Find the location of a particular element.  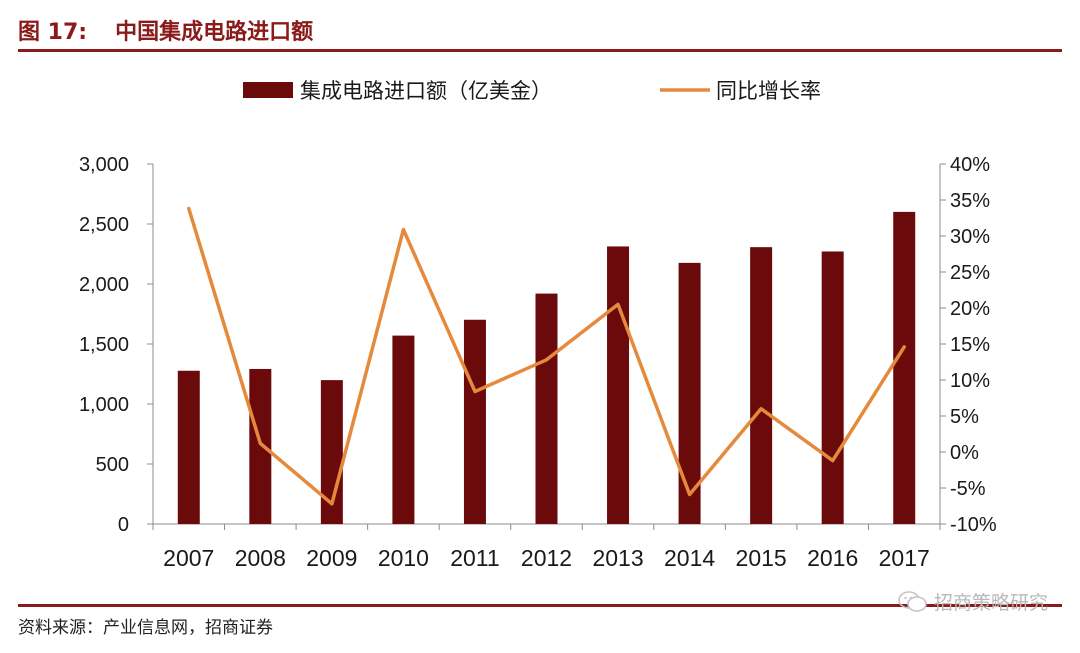

legend-line-label: 同比增长率 is located at coordinates (768, 91).